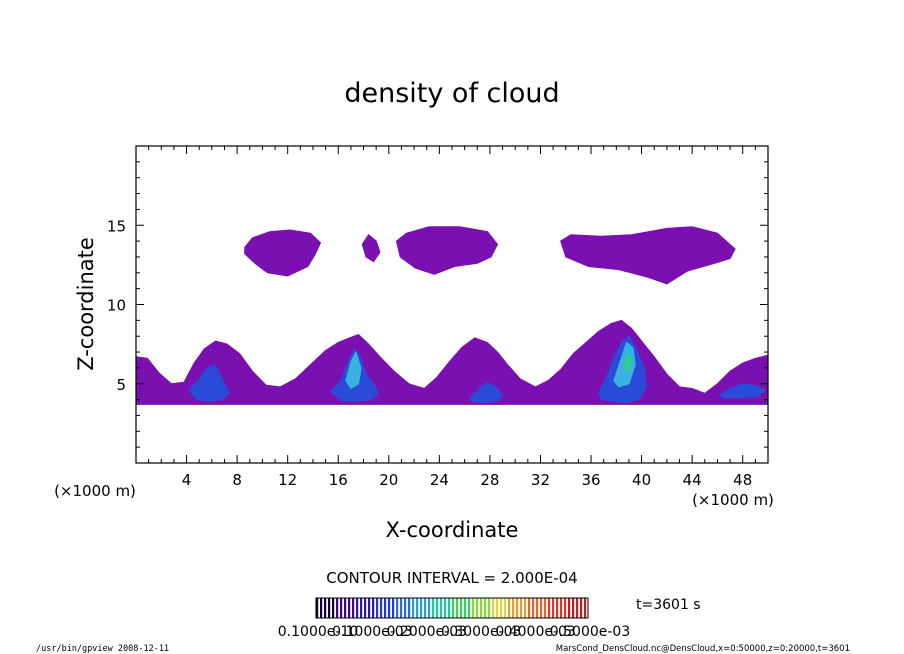 The width and height of the screenshot is (904, 654). I want to click on colorbar-label: 0.3000e-03, so click(481, 632).